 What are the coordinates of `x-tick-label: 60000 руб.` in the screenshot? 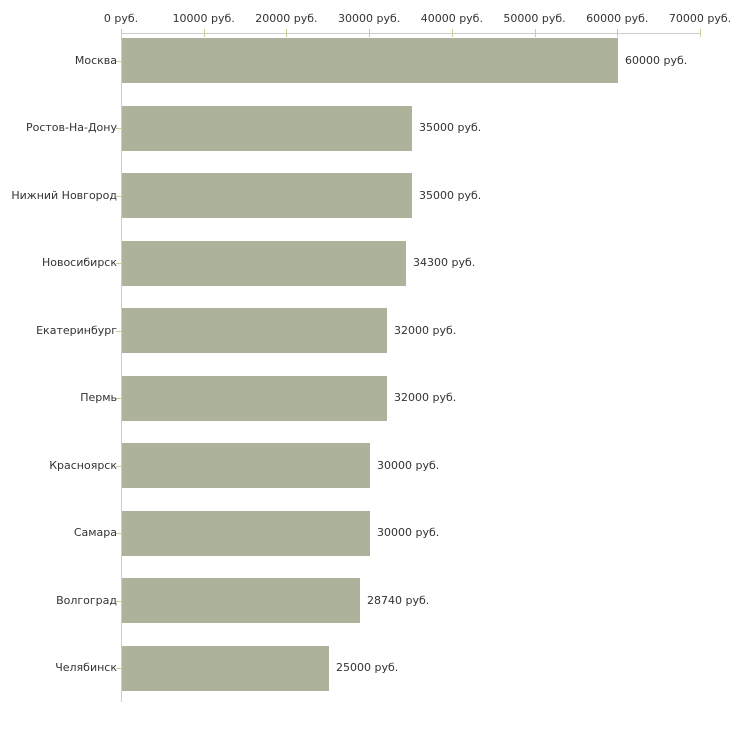 It's located at (617, 18).